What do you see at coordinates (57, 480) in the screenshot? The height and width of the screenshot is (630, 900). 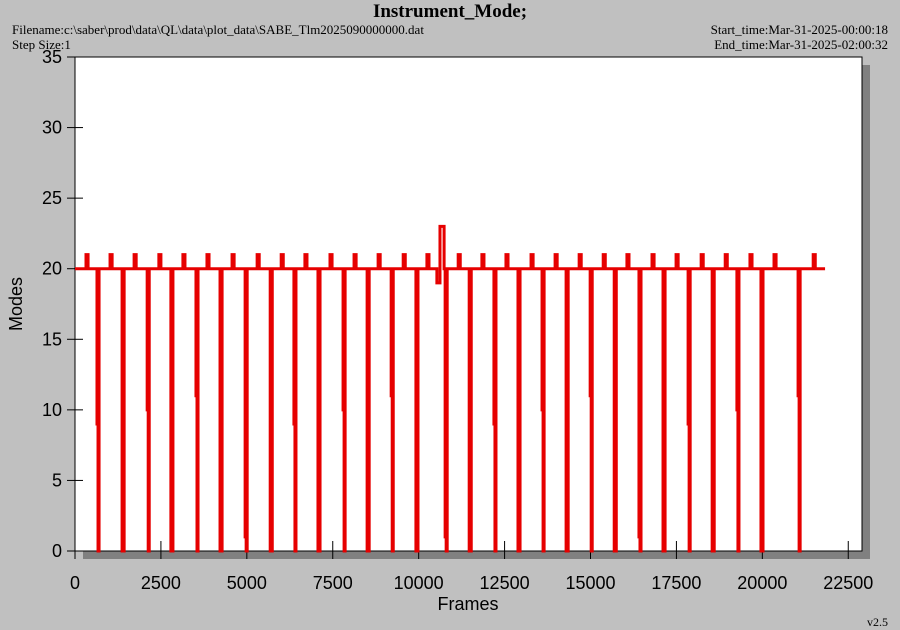 I see `y-tick-label: 5` at bounding box center [57, 480].